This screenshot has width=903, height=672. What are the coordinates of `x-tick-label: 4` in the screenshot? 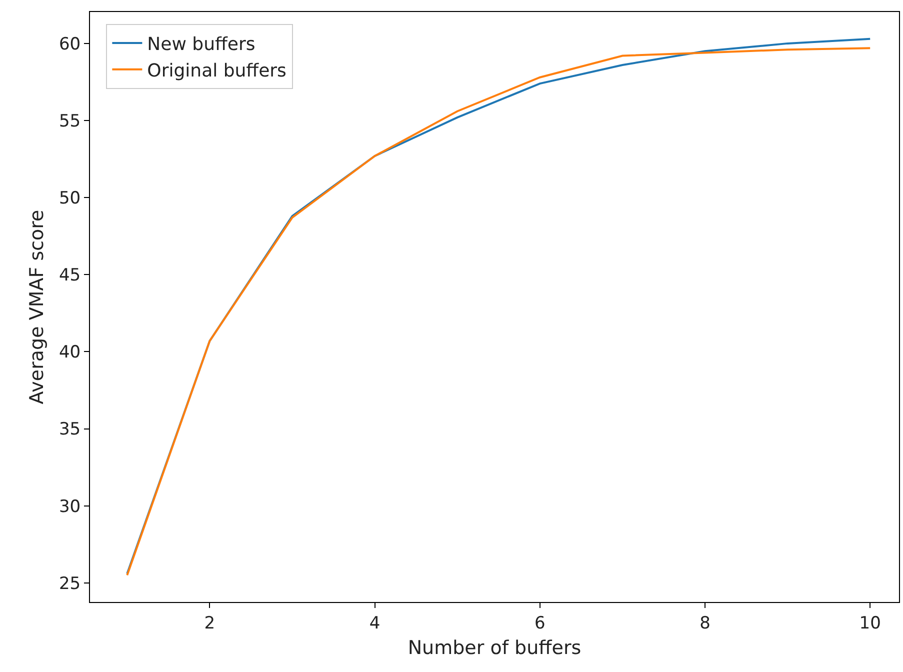 It's located at (374, 623).